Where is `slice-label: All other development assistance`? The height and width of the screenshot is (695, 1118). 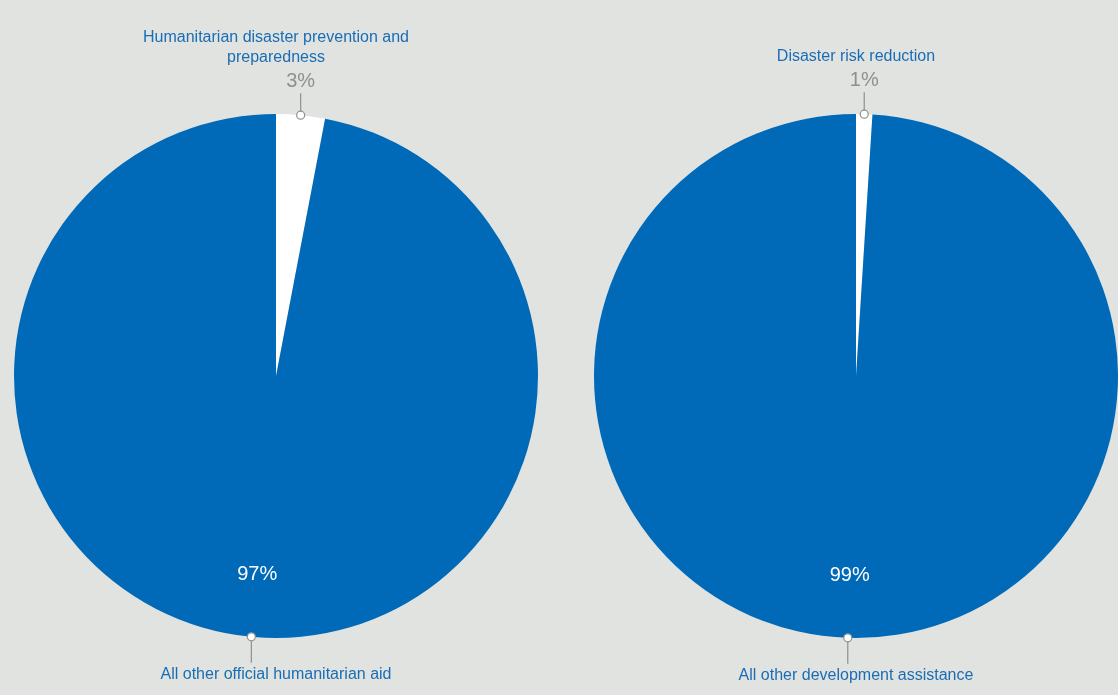
slice-label: All other development assistance is located at coordinates (856, 675).